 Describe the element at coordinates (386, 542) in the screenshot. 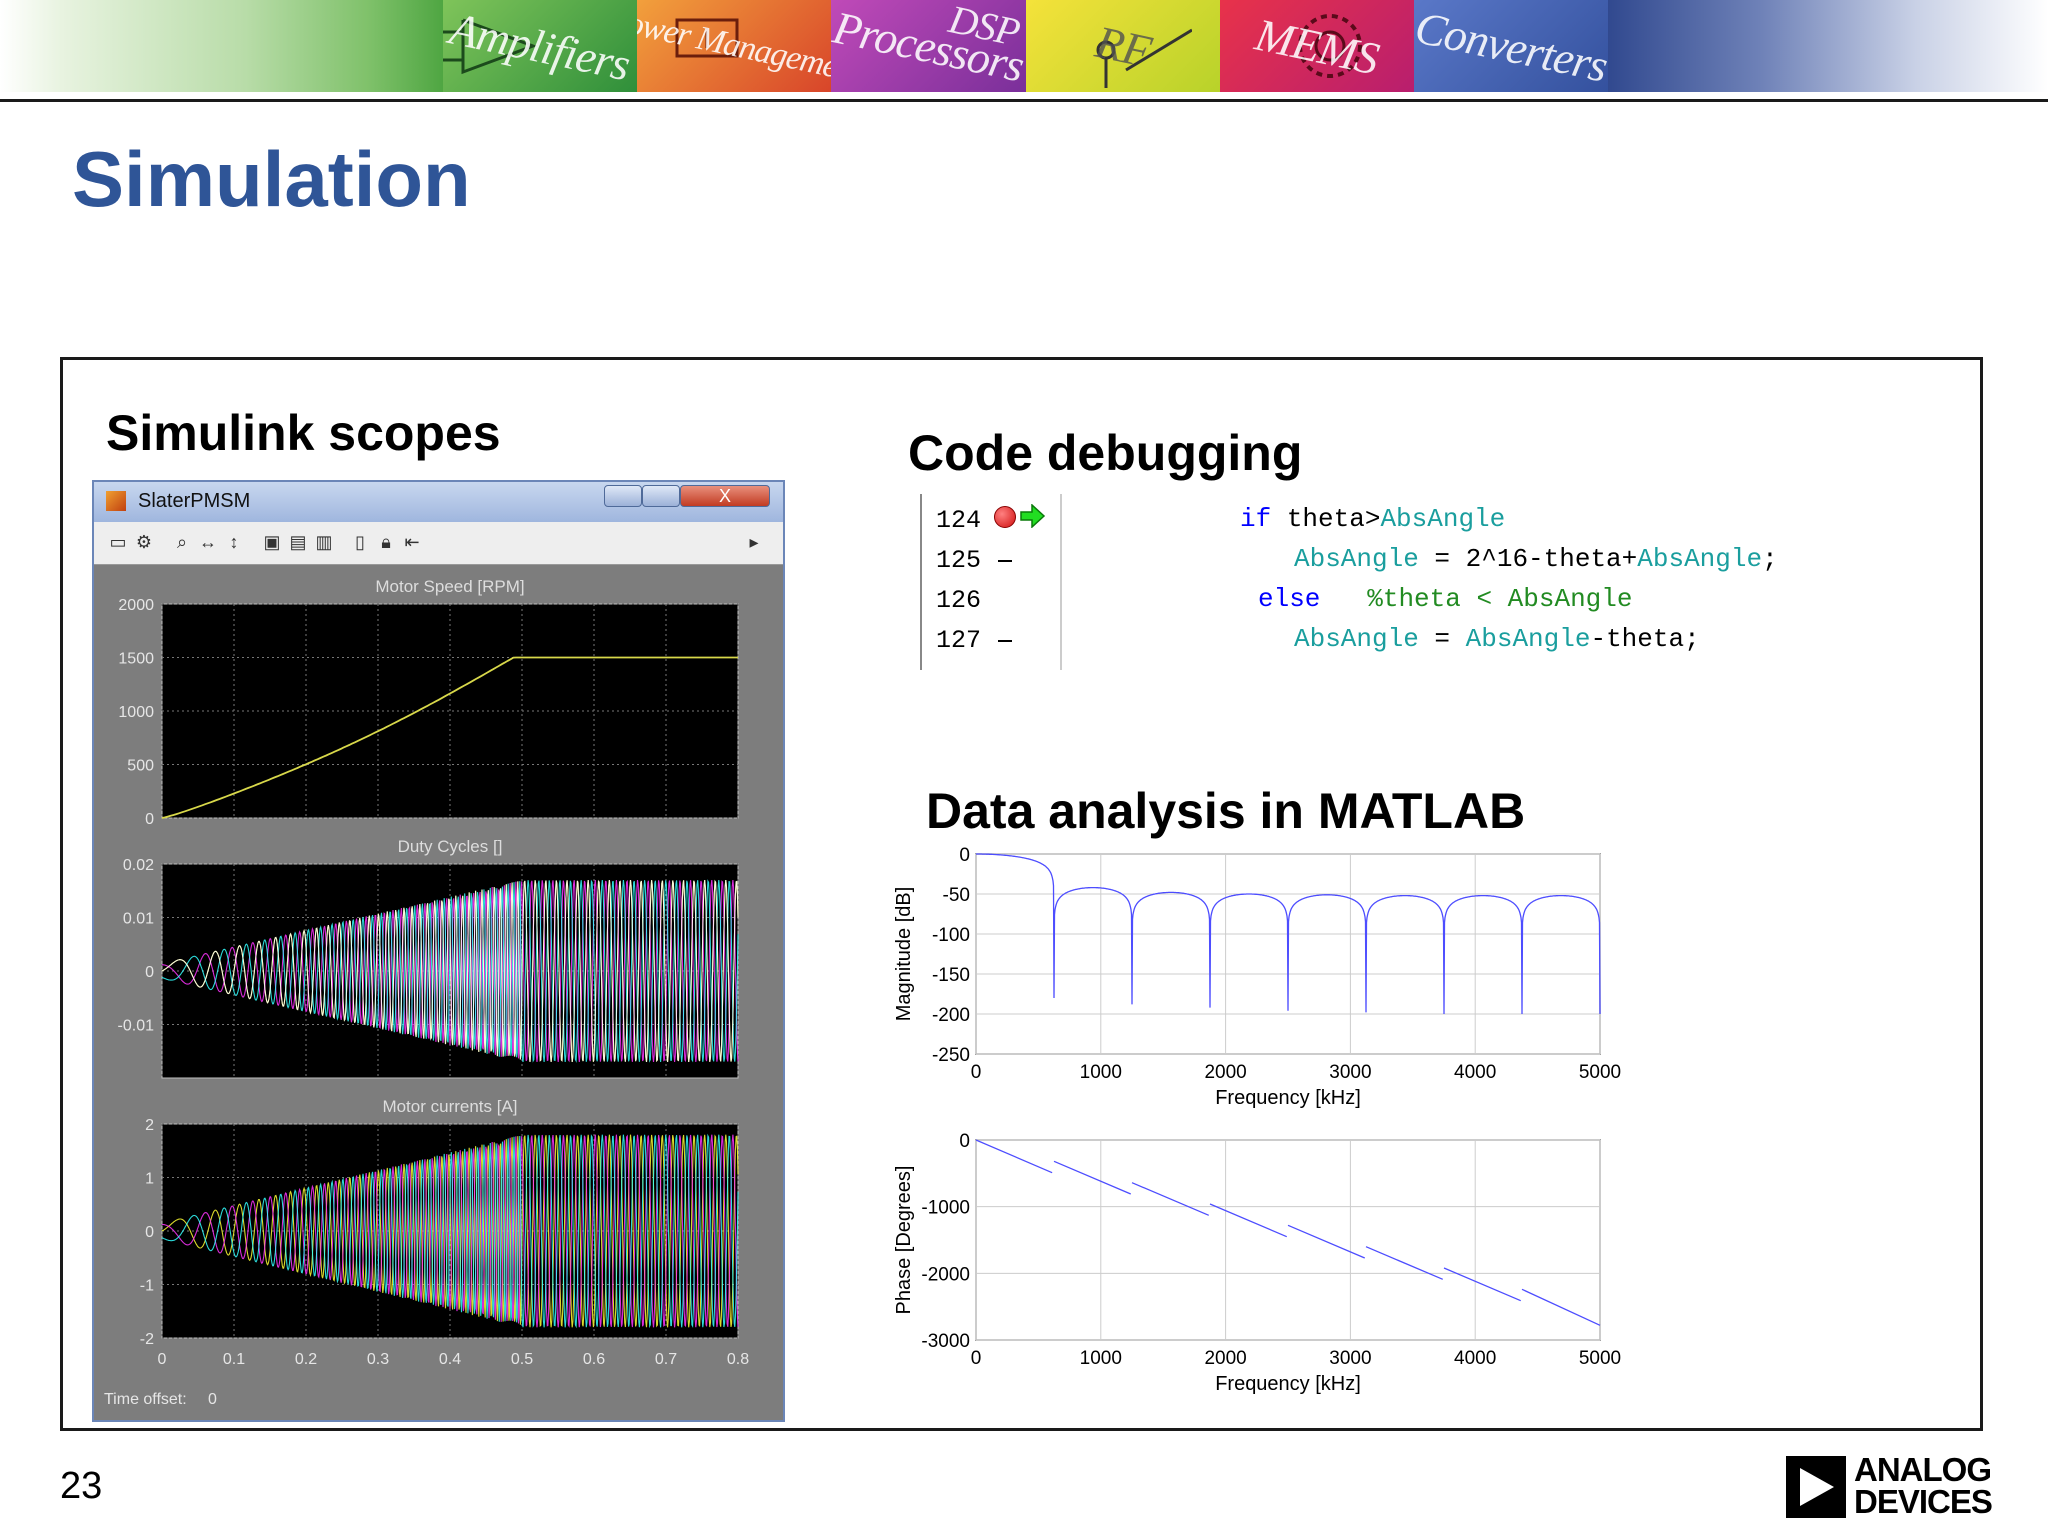

I see `lock-icon: 🔒︎` at that location.